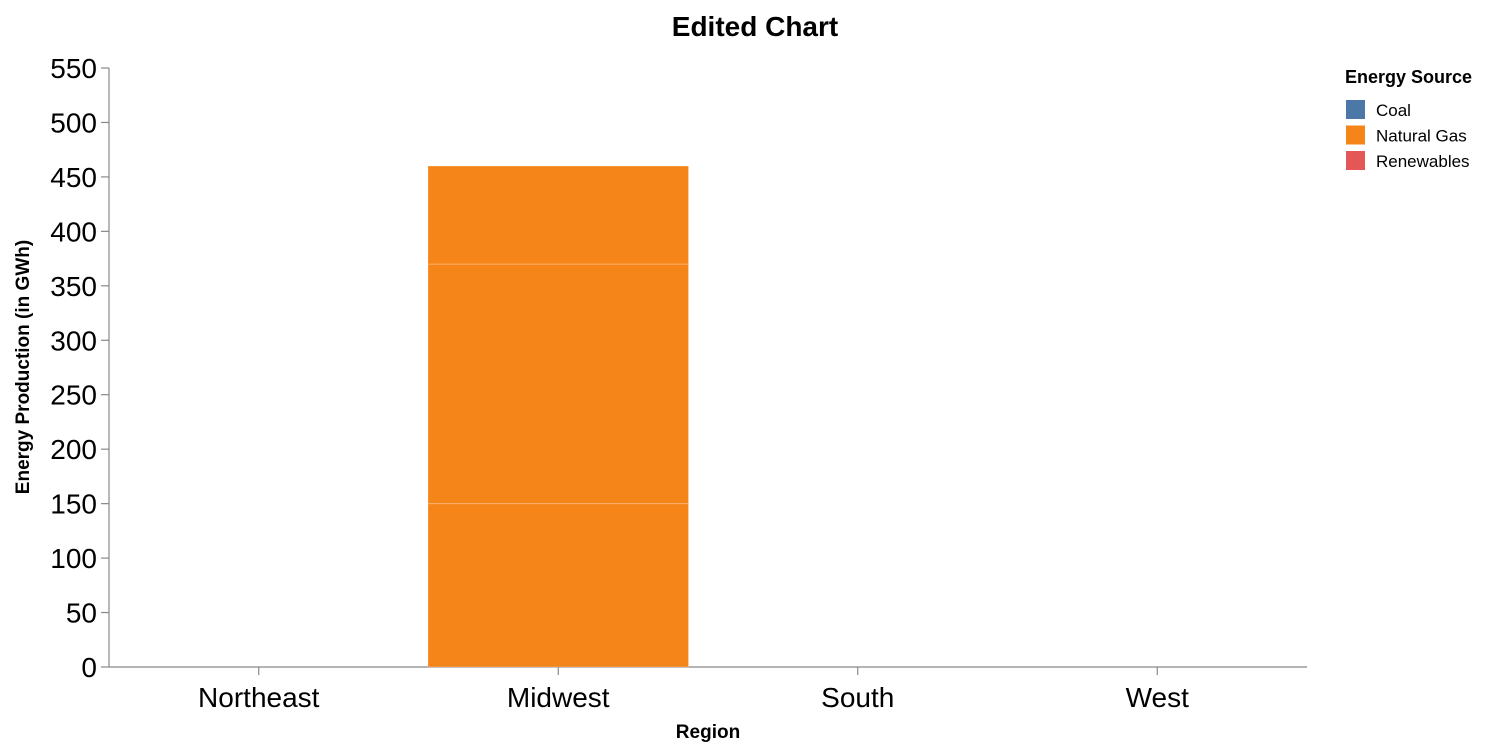 This screenshot has width=1510, height=752. I want to click on x-tick-label: Northeast, so click(259, 697).